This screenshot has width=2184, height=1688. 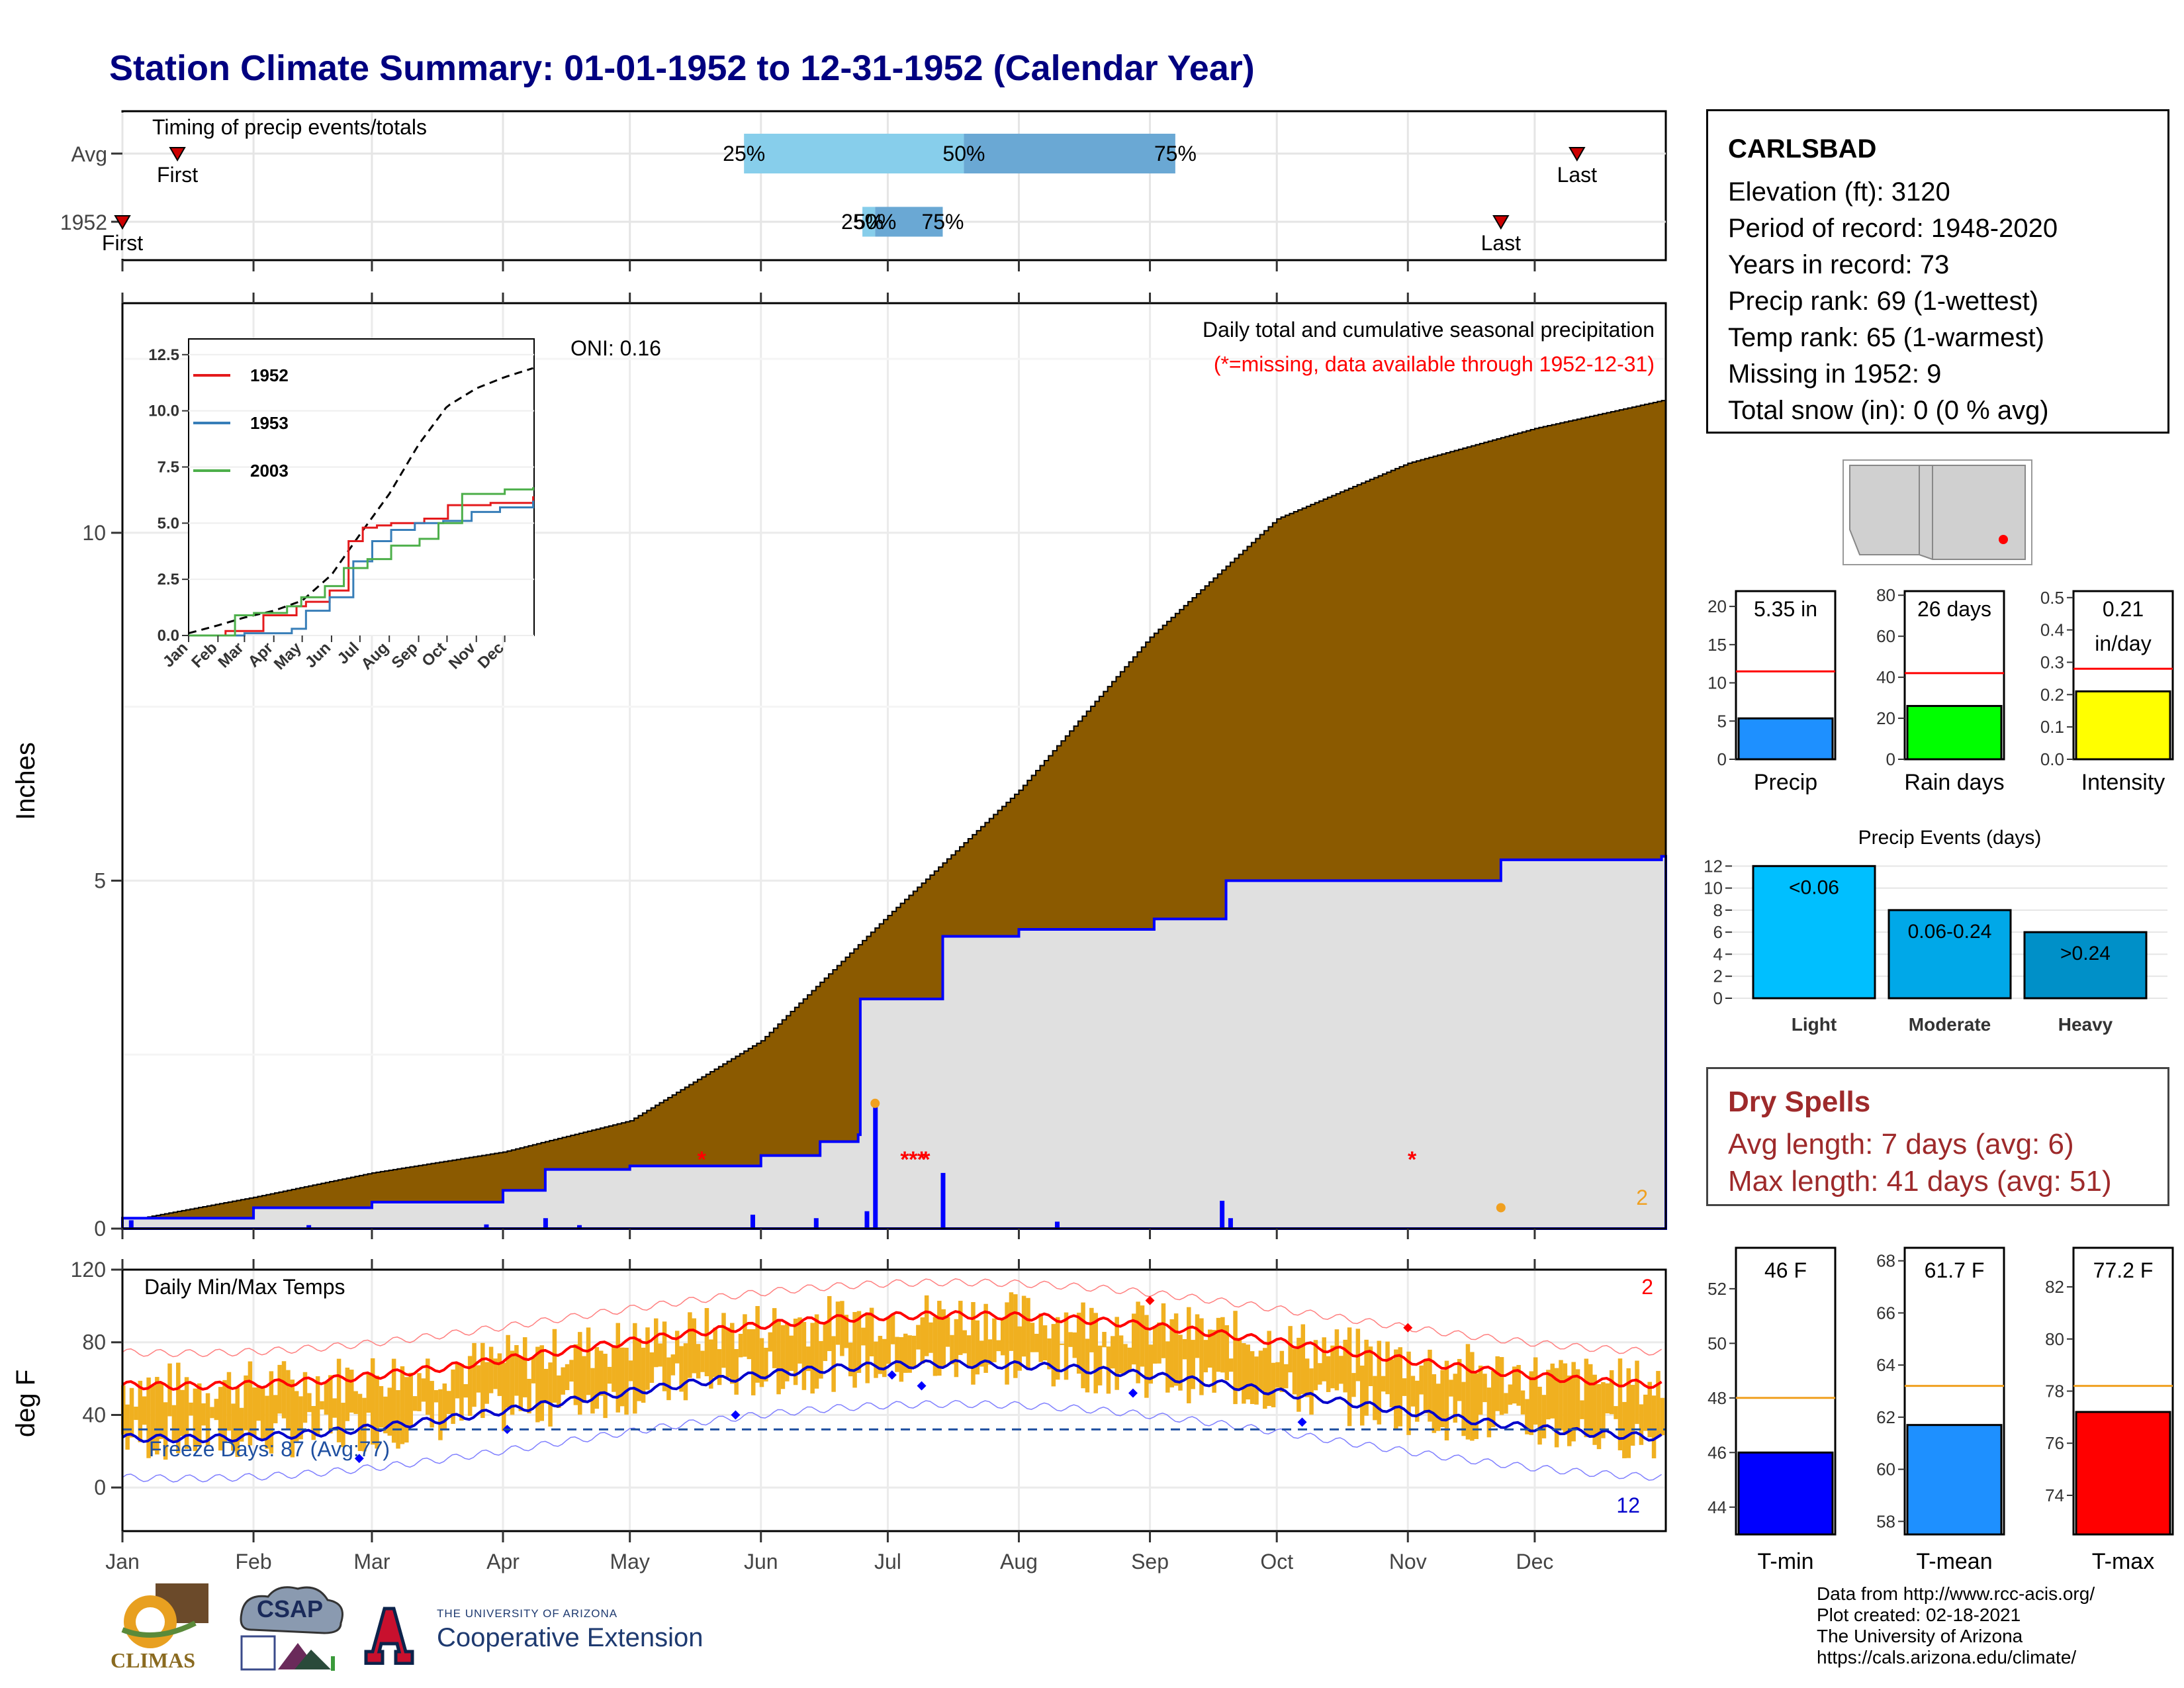 I want to click on timing-last-label: Last, so click(x=1578, y=175).